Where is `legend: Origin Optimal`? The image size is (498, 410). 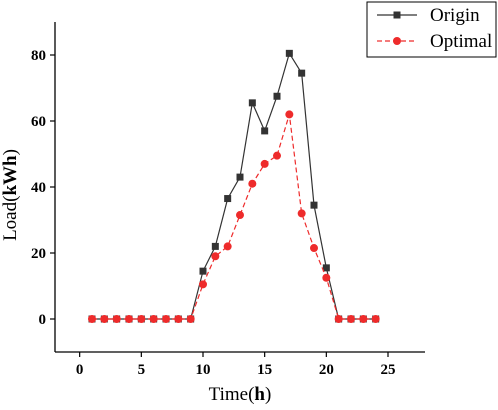
legend: Origin Optimal is located at coordinates (431, 29).